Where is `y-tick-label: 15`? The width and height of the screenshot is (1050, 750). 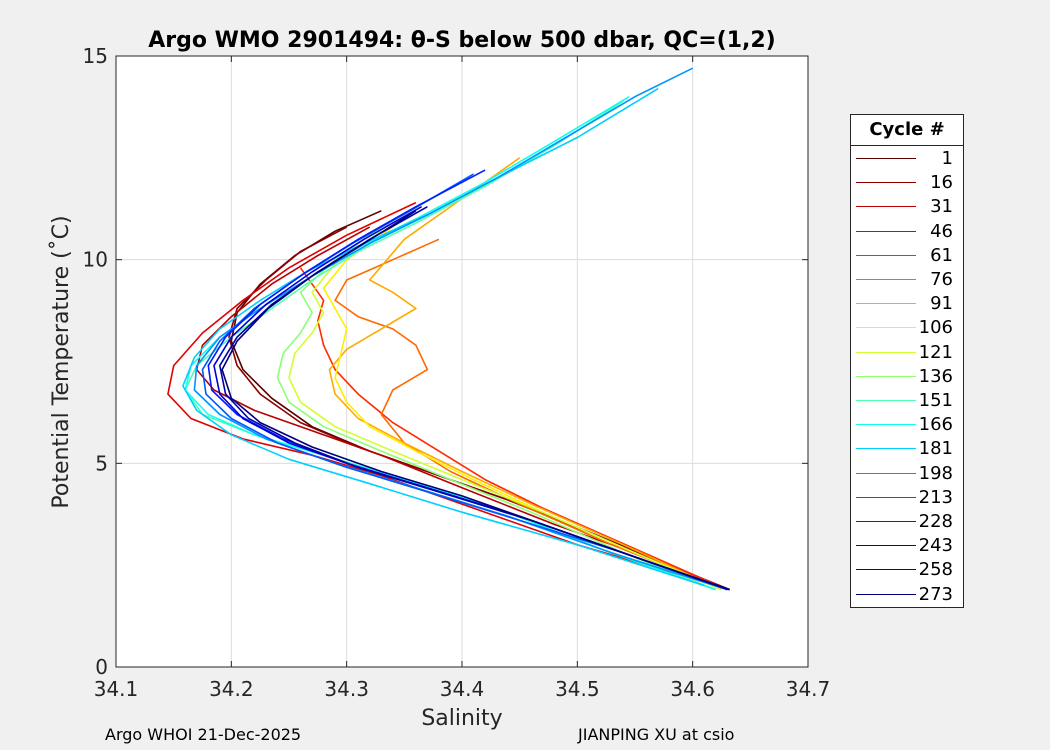 y-tick-label: 15 is located at coordinates (95, 56).